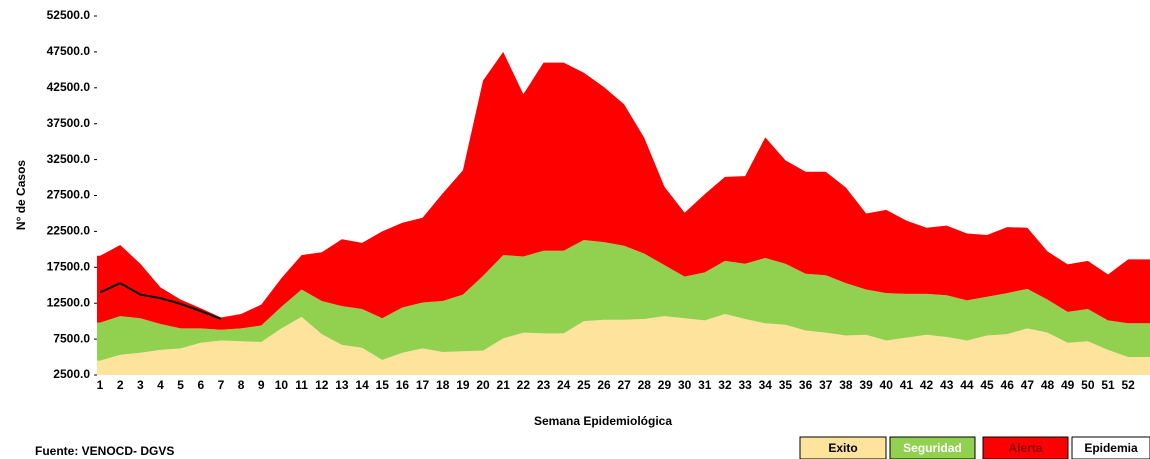 The height and width of the screenshot is (459, 1150). I want to click on y-tick-label: 7500.0, so click(71, 338).